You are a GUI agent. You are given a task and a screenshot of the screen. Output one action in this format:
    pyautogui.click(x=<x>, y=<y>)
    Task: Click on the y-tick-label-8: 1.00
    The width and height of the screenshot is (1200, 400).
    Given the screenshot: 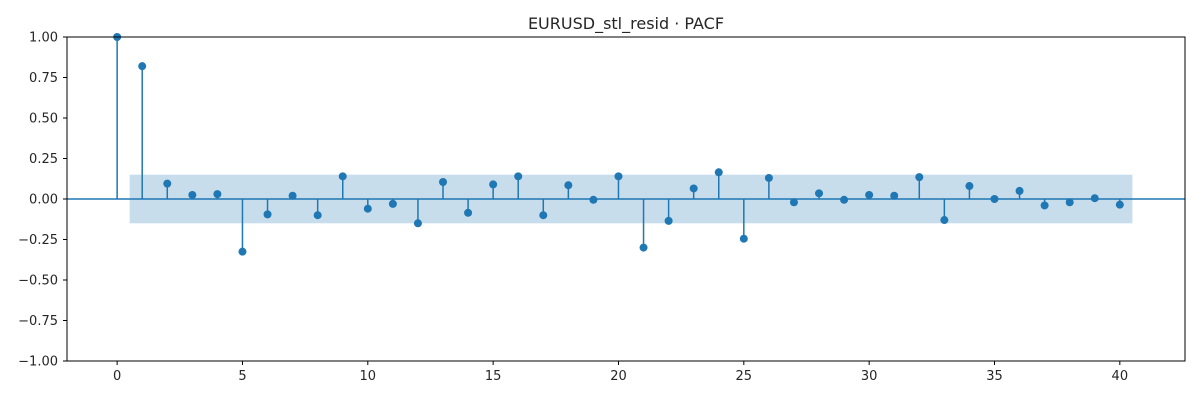 What is the action you would take?
    pyautogui.click(x=43, y=38)
    